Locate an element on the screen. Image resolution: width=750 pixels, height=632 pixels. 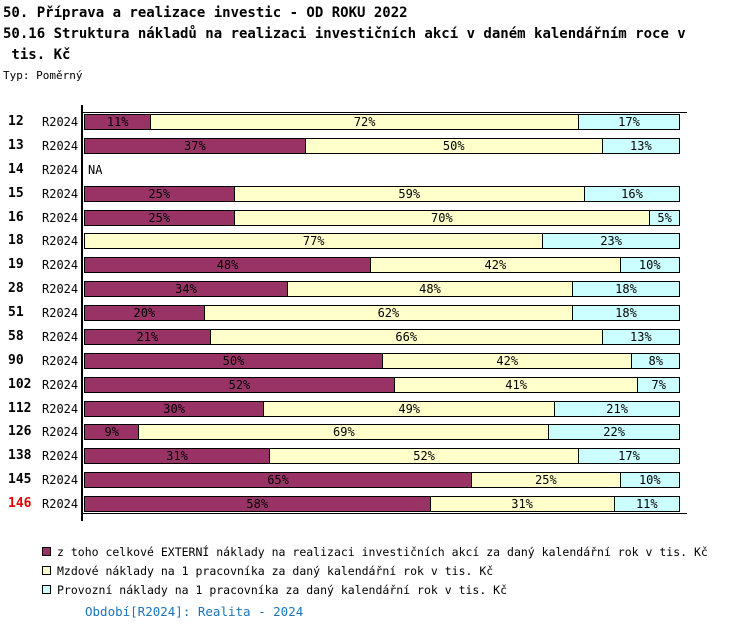
bar-segment-value: 25% is located at coordinates (159, 194).